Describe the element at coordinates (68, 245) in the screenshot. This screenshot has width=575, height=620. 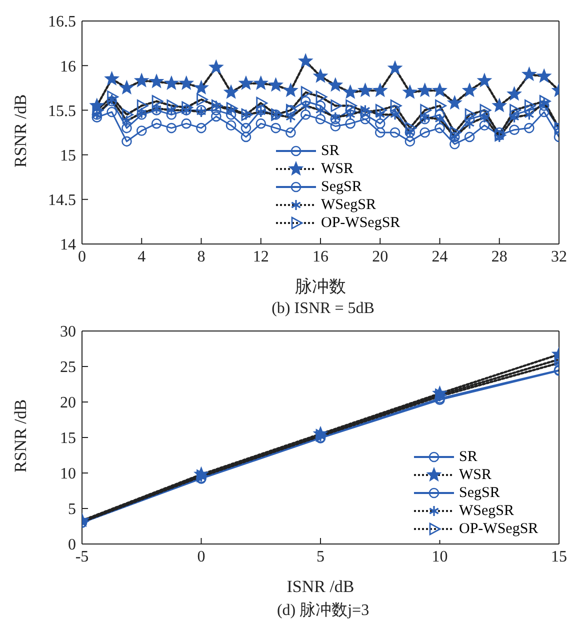
I see `y-tick-label: 14` at that location.